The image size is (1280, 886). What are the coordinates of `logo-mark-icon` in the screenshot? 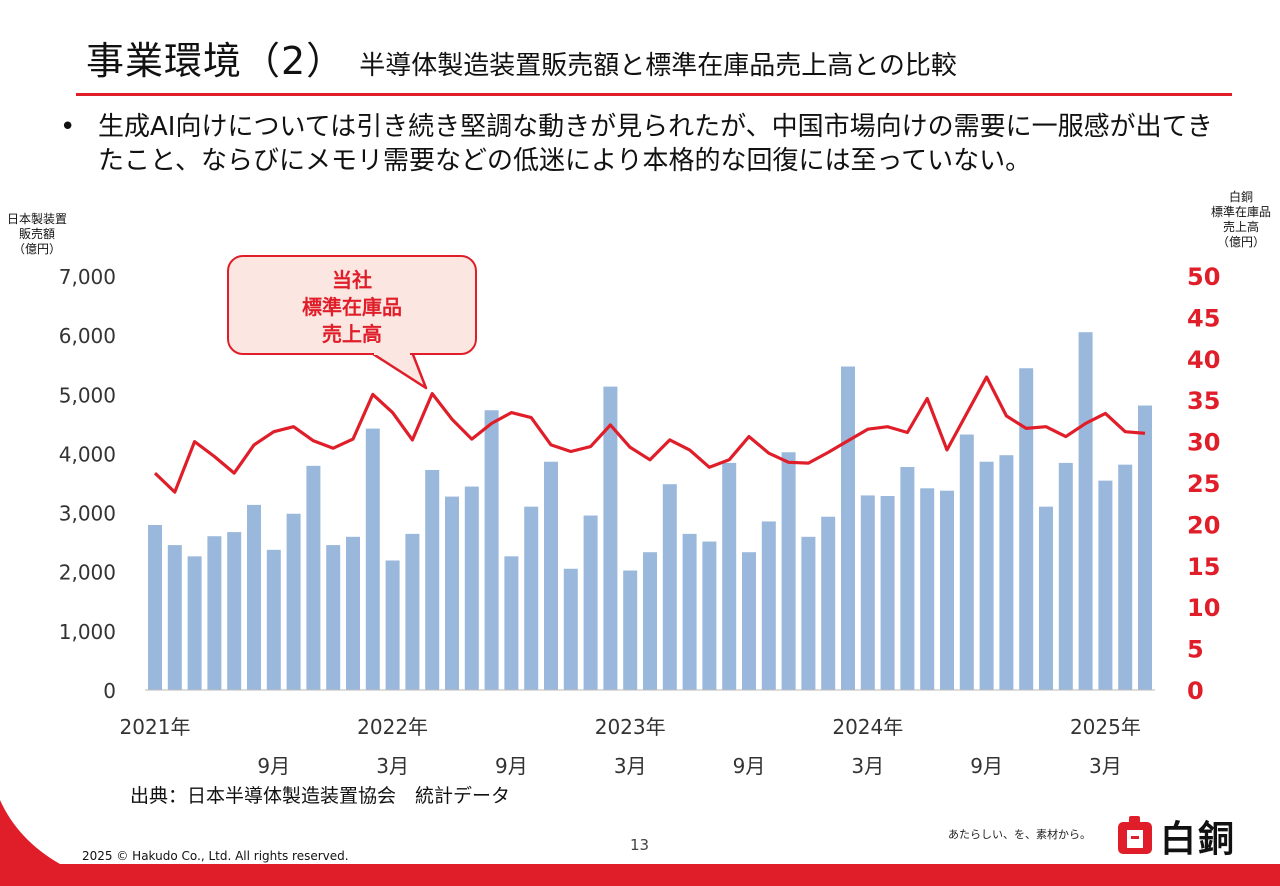 It's located at (1135, 835).